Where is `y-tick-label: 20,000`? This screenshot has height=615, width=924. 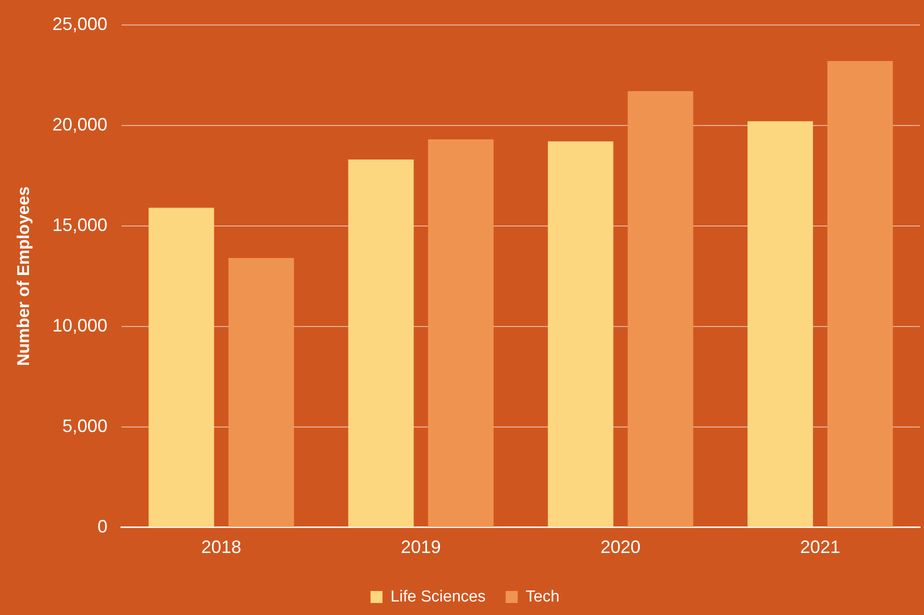 y-tick-label: 20,000 is located at coordinates (80, 124).